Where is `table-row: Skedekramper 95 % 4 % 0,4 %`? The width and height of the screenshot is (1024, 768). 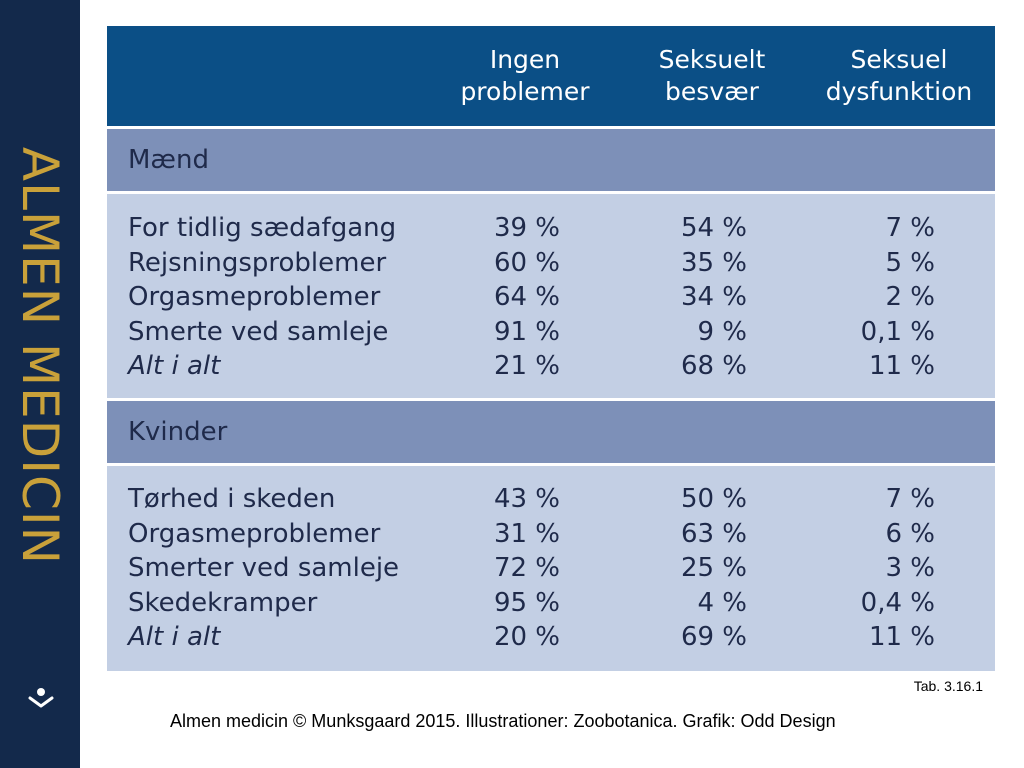 table-row: Skedekramper 95 % 4 % 0,4 % is located at coordinates (531, 602).